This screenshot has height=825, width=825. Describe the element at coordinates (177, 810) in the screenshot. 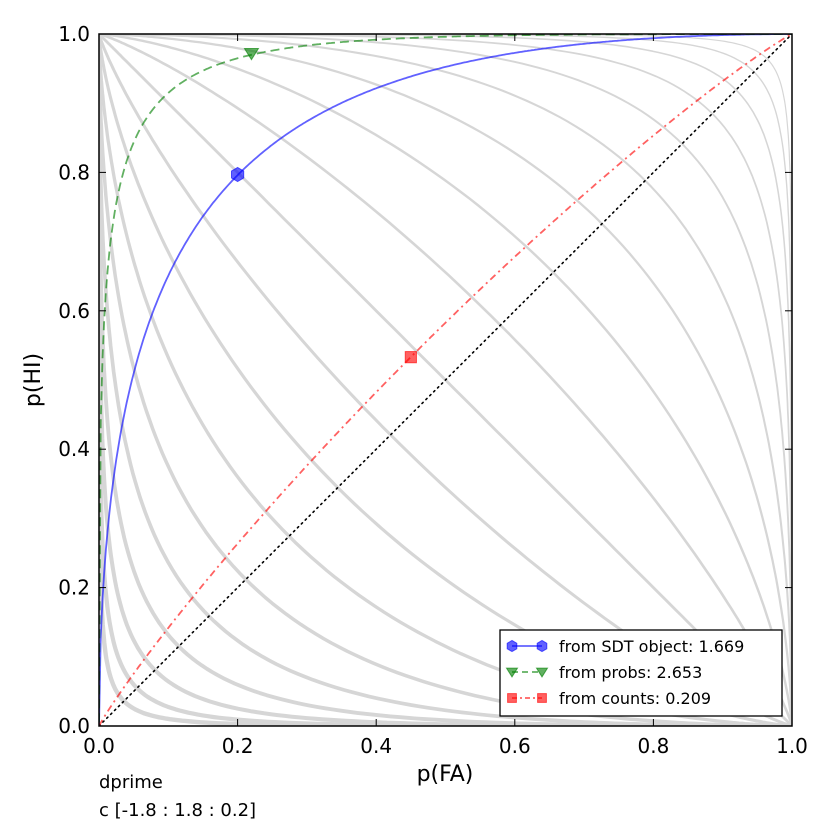

I see `footer-line-2: c [-1.8 : 1.8 : 0.2]` at that location.